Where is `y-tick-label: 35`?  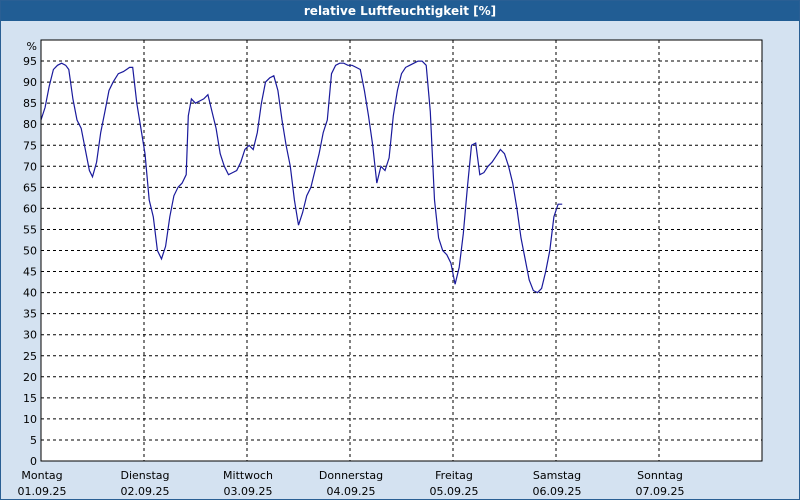
y-tick-label: 35 is located at coordinates (30, 314).